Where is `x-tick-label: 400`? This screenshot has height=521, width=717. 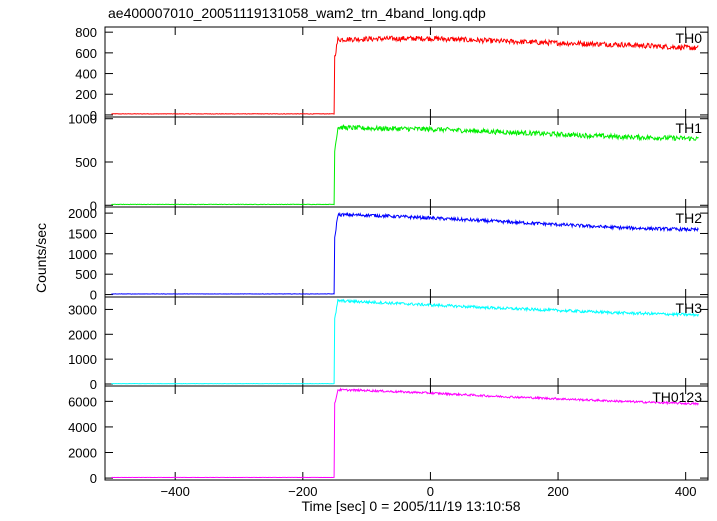
x-tick-label: 400 is located at coordinates (686, 491).